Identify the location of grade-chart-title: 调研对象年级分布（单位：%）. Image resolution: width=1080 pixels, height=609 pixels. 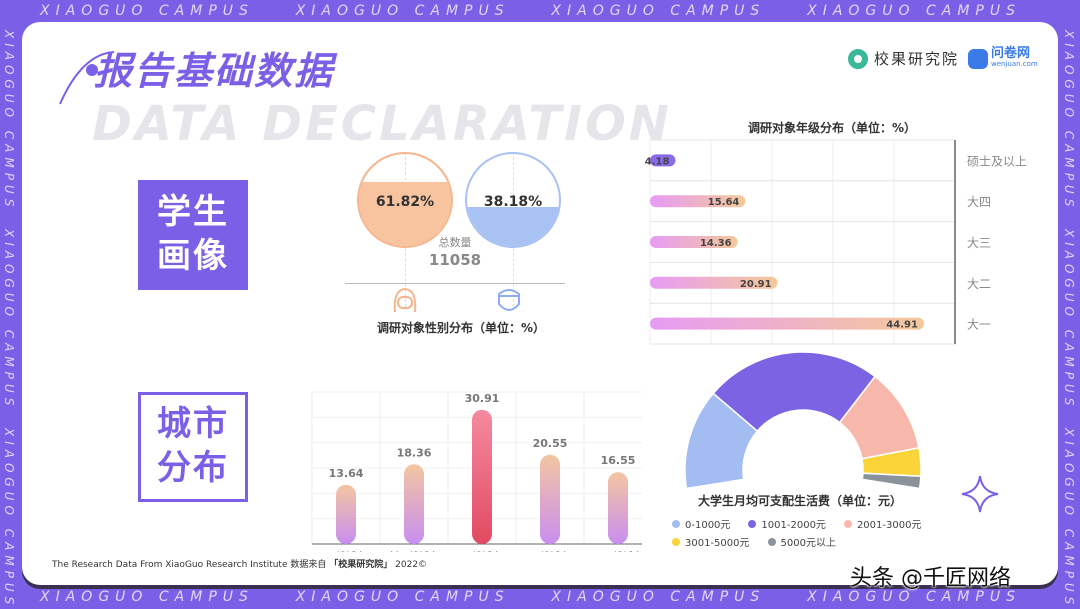
(832, 128).